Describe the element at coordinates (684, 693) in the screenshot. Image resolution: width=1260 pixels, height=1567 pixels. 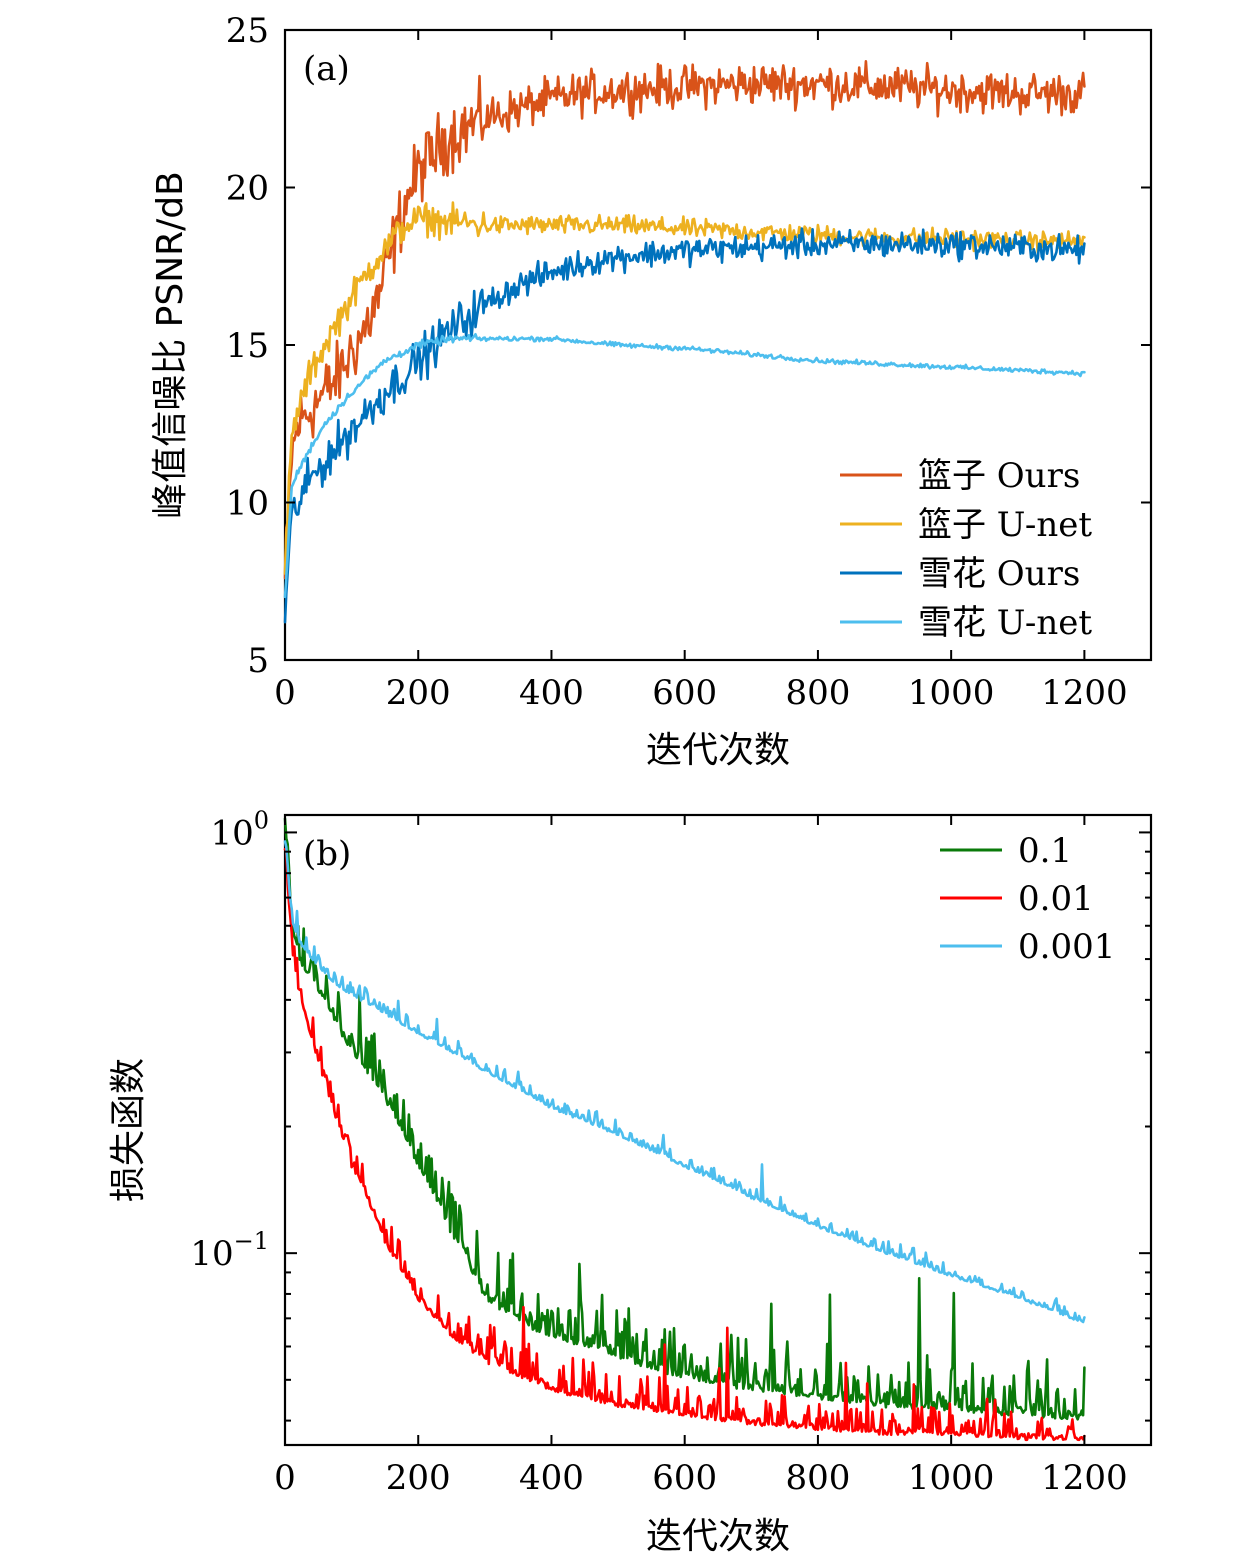
I see `psnr-x-tick-label: 600` at that location.